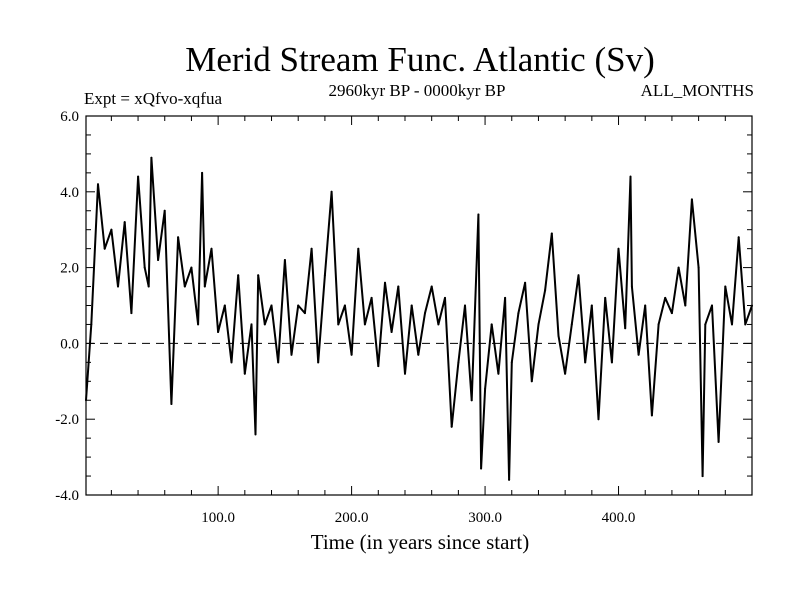 This screenshot has width=800, height=600. I want to click on x-tick-label: 100.0, so click(218, 518).